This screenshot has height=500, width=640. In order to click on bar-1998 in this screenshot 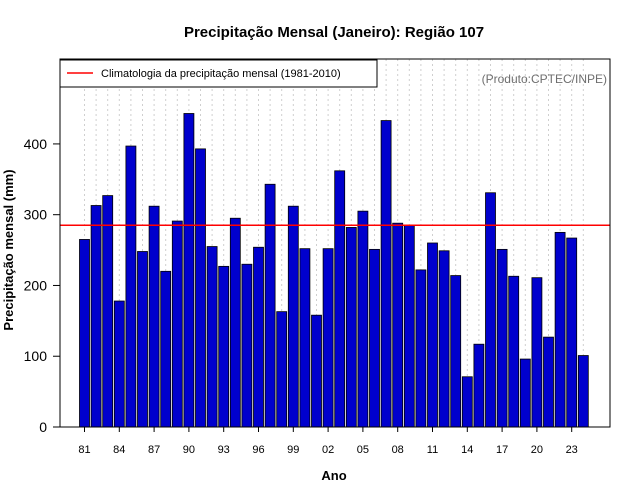, I will do `click(282, 369)`.